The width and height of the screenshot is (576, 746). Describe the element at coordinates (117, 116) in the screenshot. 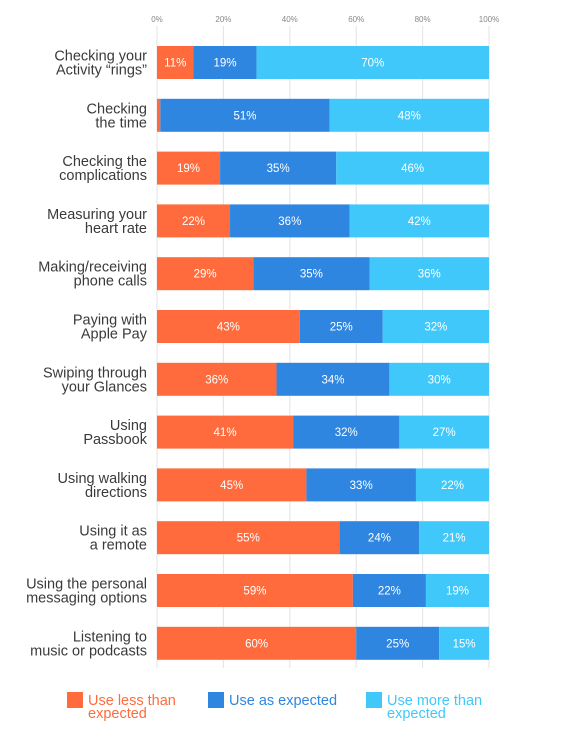

I see `category-label: Checking the time` at that location.